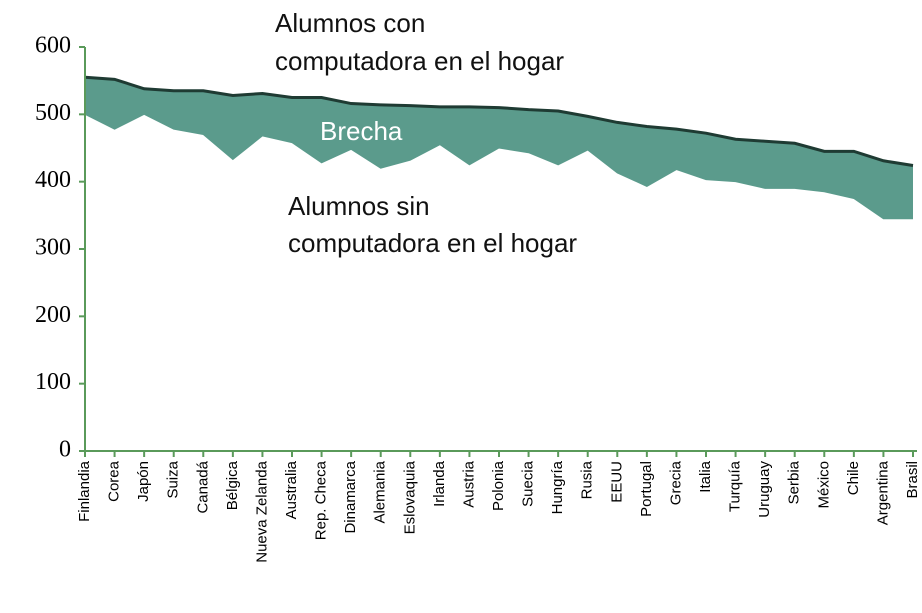 The image size is (922, 613). Describe the element at coordinates (764, 489) in the screenshot. I see `x-tick-label: Uruguay` at that location.